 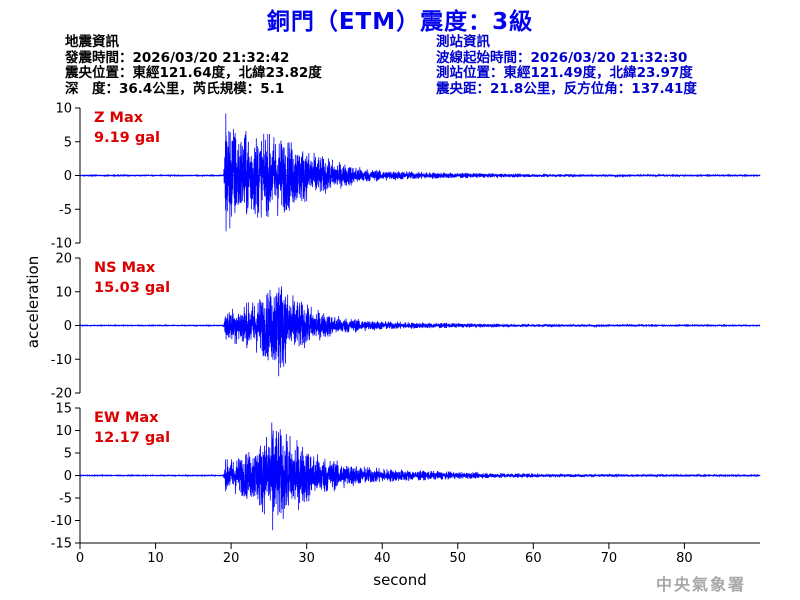 I want to click on x-tick-label: 30, so click(x=306, y=558).